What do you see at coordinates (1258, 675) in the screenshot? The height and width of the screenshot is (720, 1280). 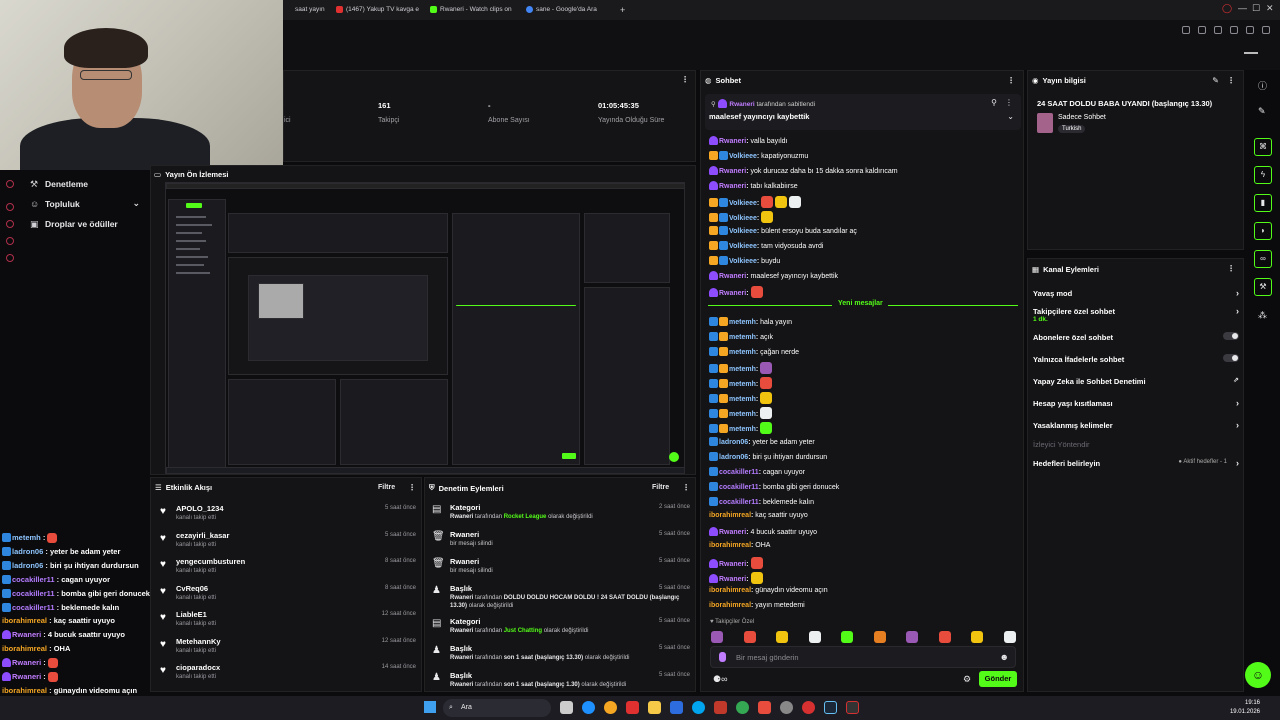 I see `assistant-button: ☺` at bounding box center [1258, 675].